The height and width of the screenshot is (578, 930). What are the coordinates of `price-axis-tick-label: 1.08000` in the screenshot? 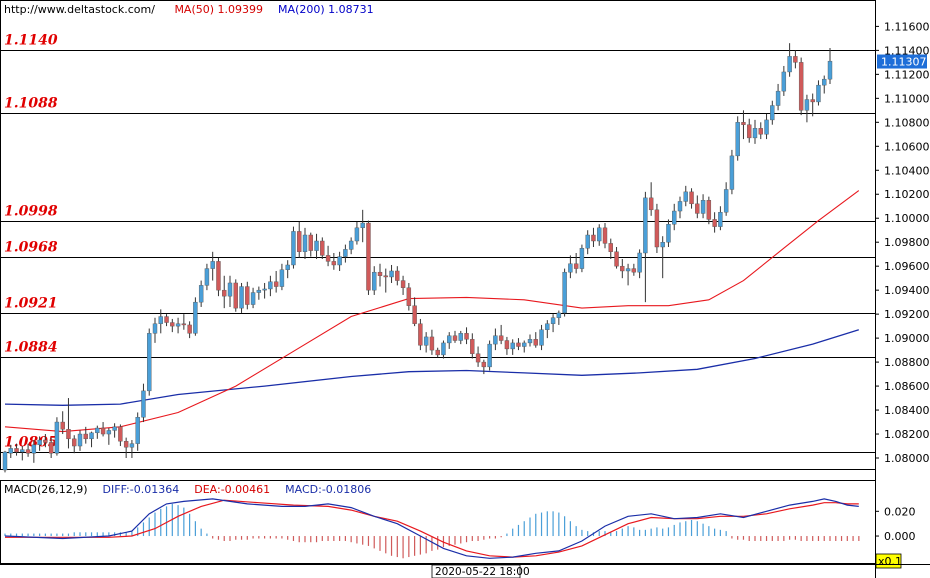 It's located at (907, 458).